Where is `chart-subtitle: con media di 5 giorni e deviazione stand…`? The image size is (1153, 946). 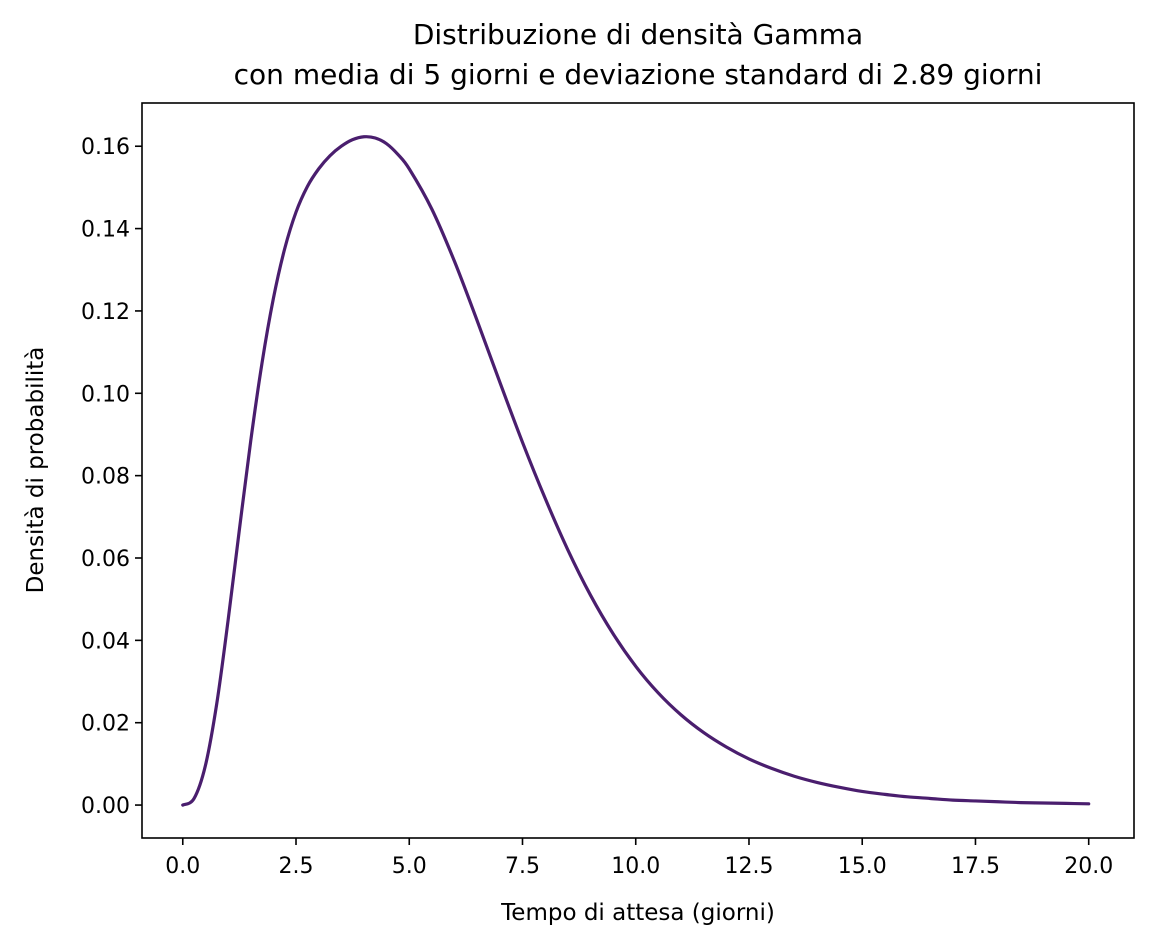
chart-subtitle: con media di 5 giorni e deviazione stand… is located at coordinates (638, 74).